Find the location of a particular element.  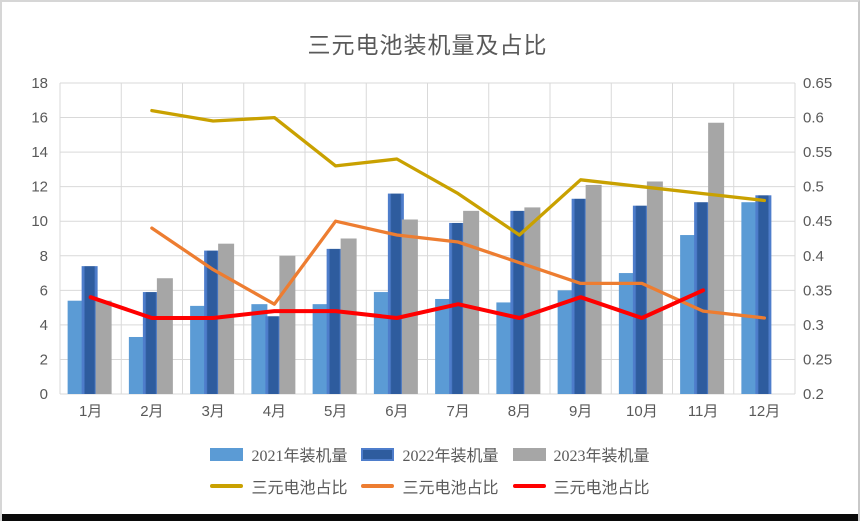

bar-2021年装机量-4月 is located at coordinates (259, 349).